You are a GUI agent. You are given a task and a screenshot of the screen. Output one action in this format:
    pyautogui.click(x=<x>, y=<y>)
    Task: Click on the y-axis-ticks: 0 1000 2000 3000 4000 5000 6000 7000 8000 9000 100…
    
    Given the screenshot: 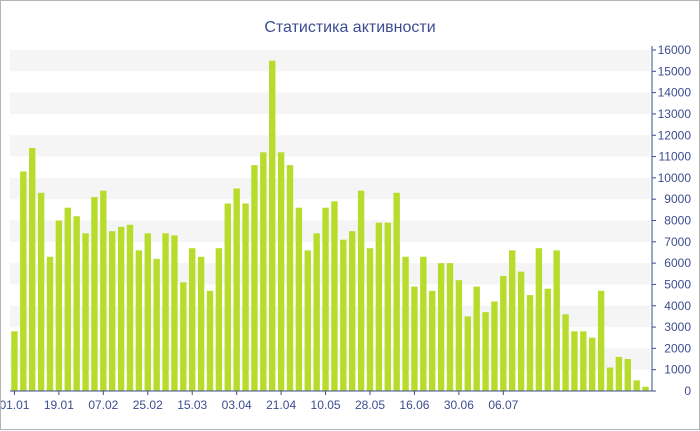 What is the action you would take?
    pyautogui.click(x=671, y=220)
    